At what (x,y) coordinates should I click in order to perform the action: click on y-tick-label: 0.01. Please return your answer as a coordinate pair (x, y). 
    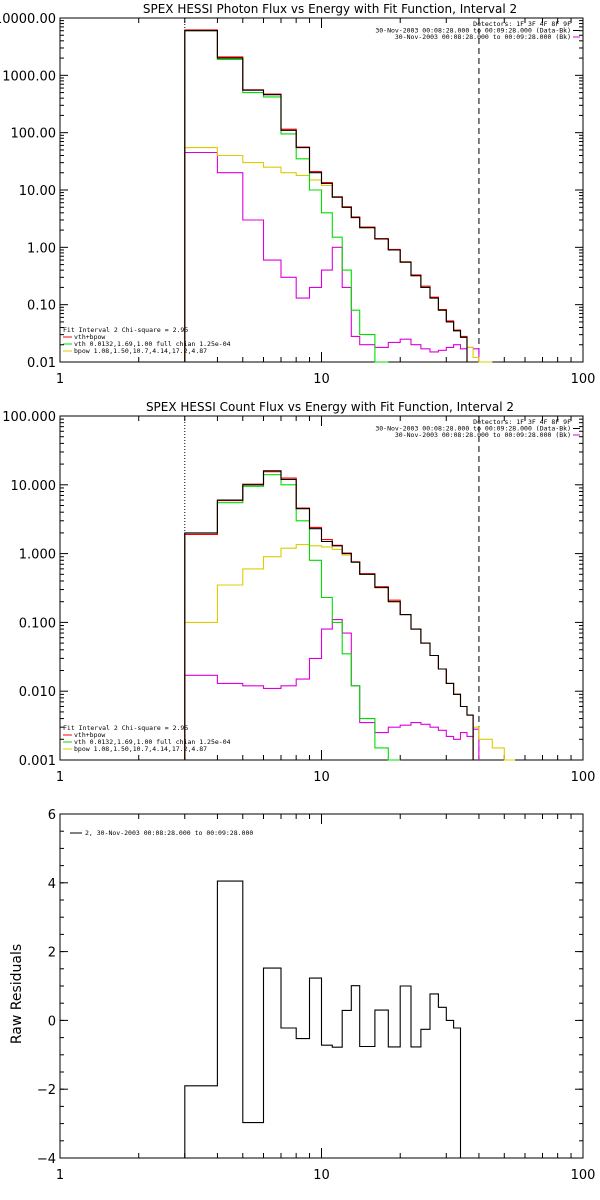
    Looking at the image, I should click on (41, 363).